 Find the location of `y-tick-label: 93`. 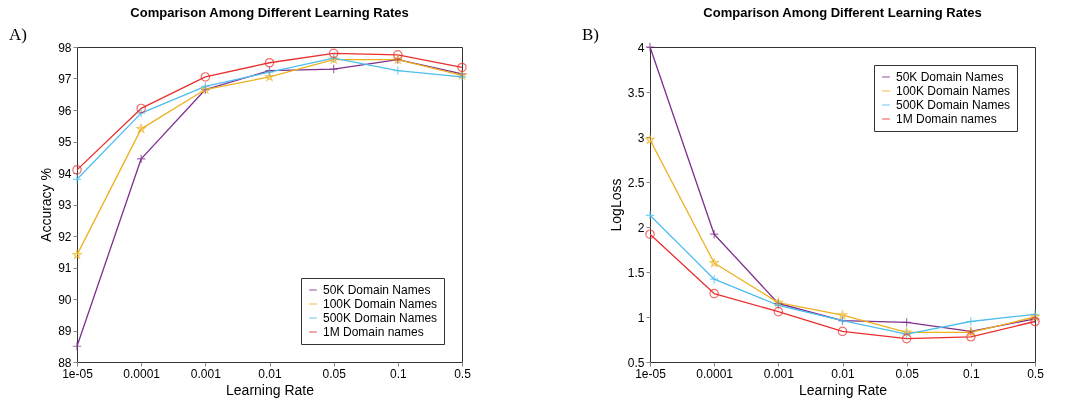

y-tick-label: 93 is located at coordinates (65, 205).